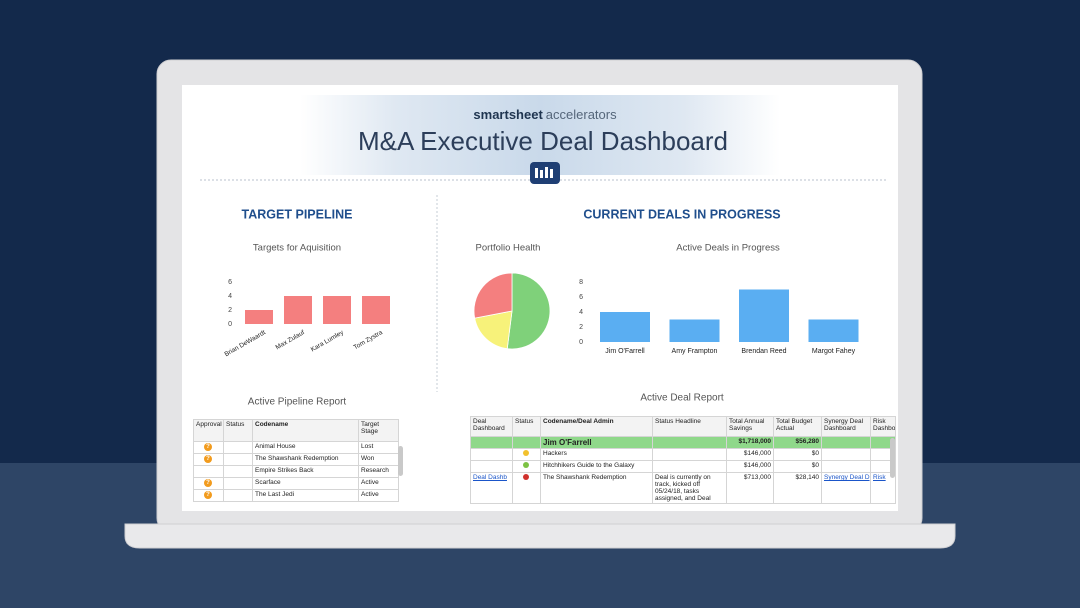 Image resolution: width=1080 pixels, height=608 pixels. Describe the element at coordinates (846, 488) in the screenshot. I see `cell: Synergy Deal D` at that location.